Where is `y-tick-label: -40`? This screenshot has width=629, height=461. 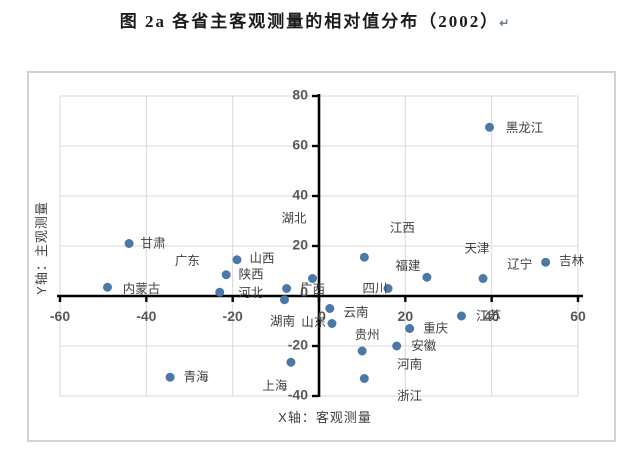 y-tick-label: -40 is located at coordinates (298, 395).